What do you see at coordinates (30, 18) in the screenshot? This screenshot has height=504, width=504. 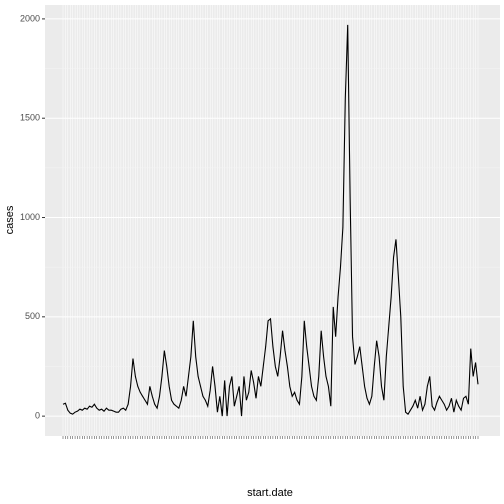 I see `y-tick-label: 2000` at bounding box center [30, 18].